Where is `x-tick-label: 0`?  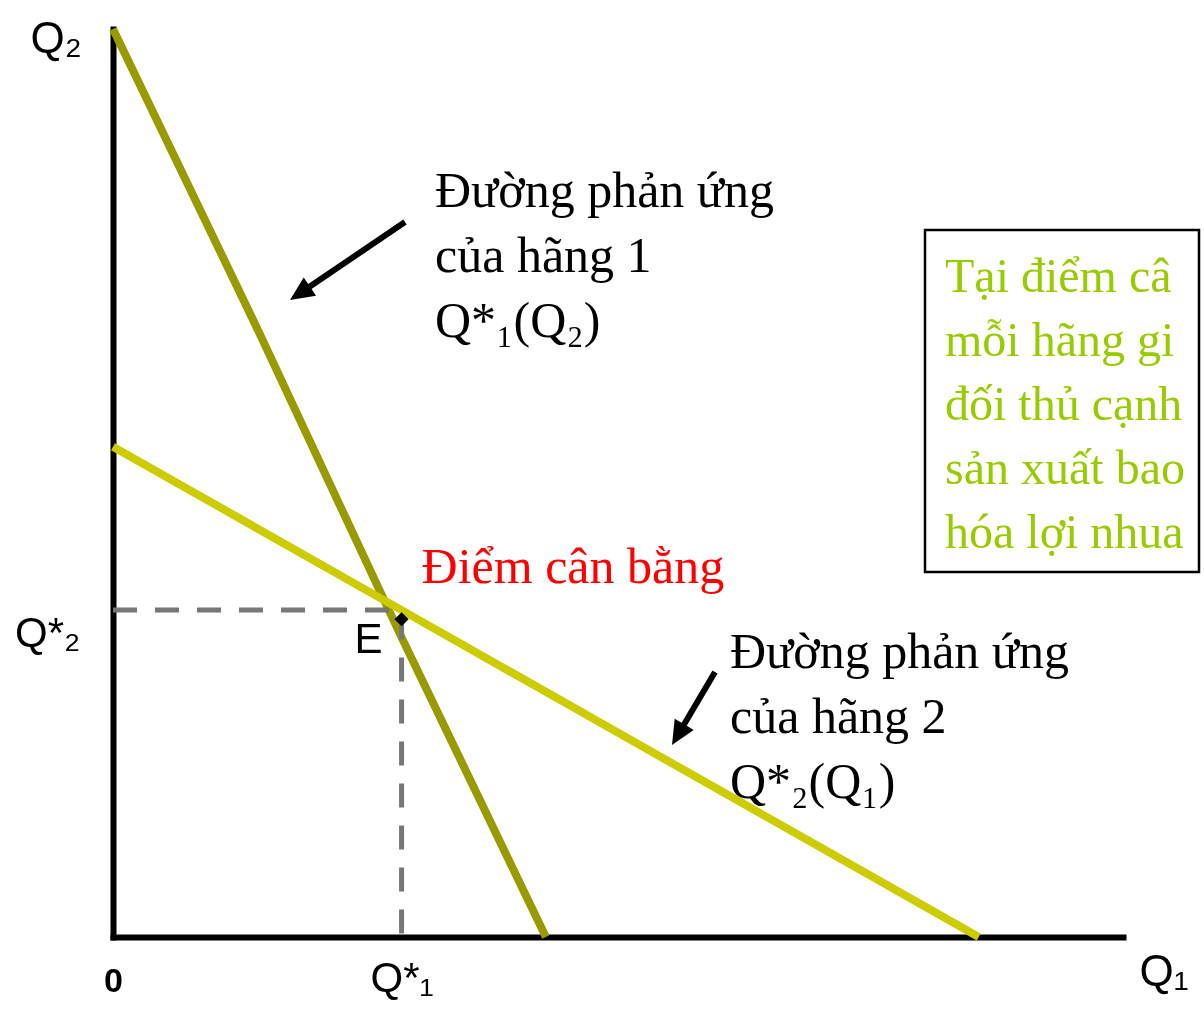
x-tick-label: 0 is located at coordinates (113, 979).